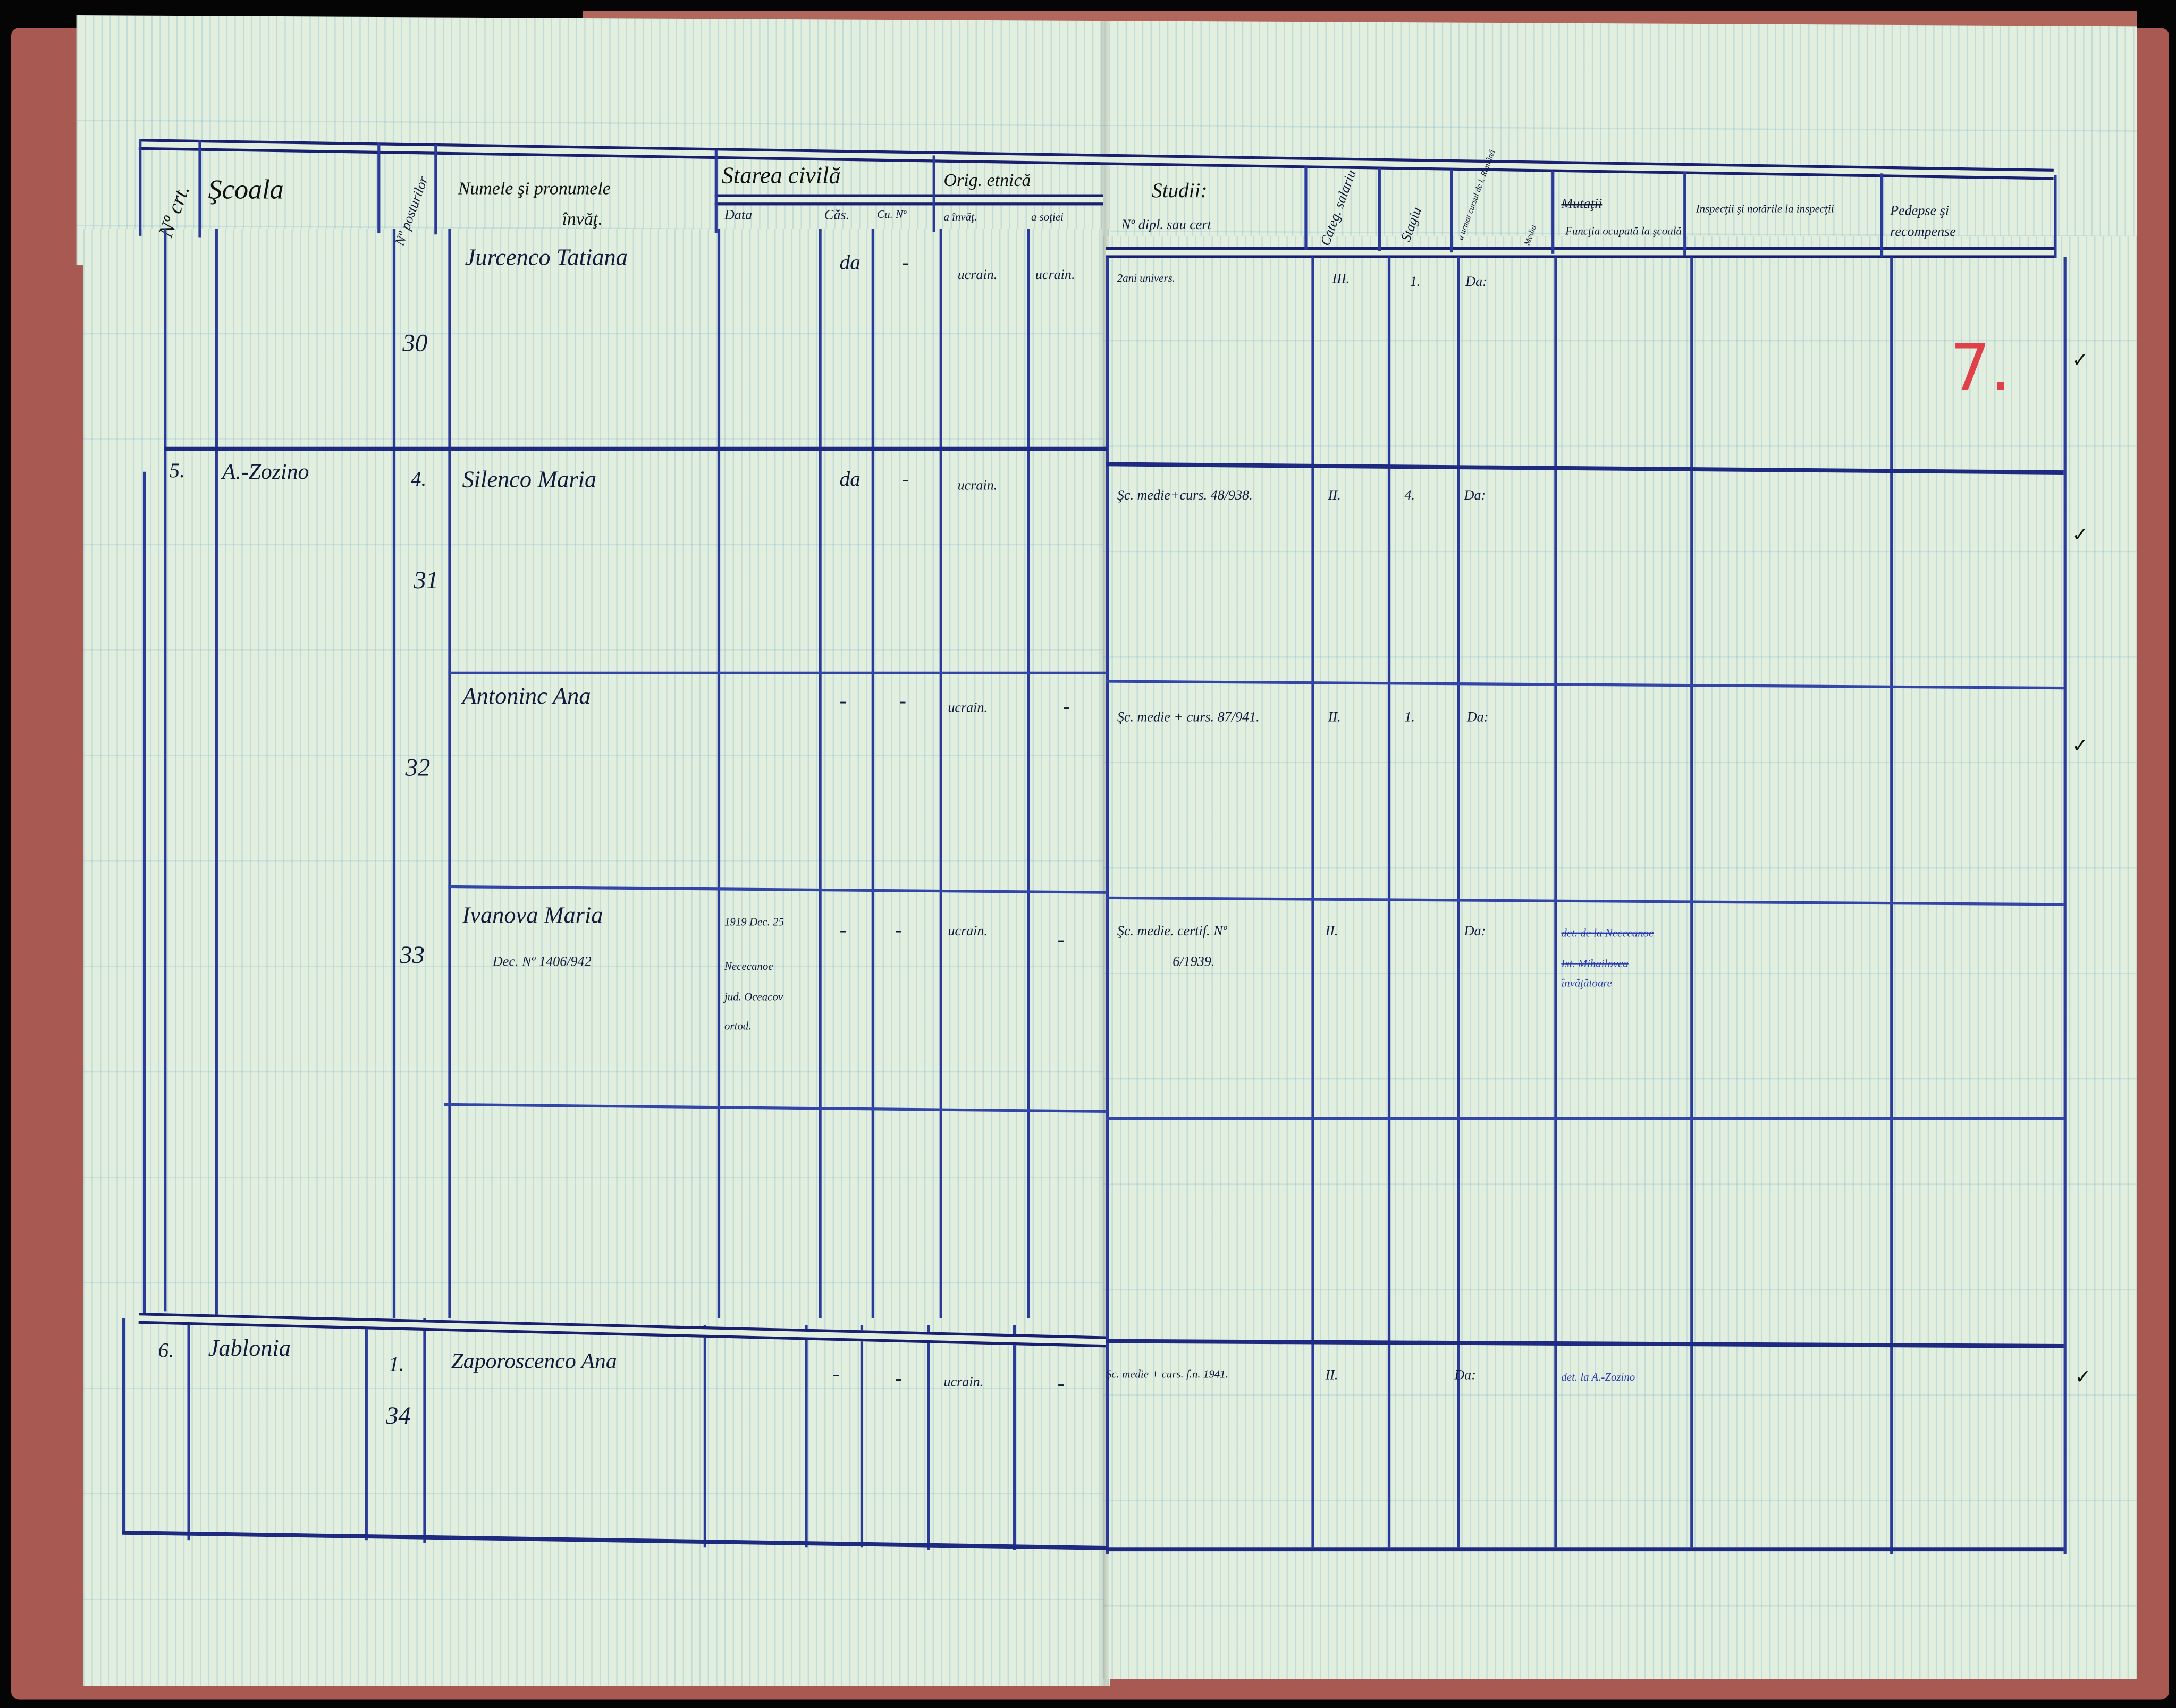  Describe the element at coordinates (249, 1348) in the screenshot. I see `school-name: Jablonia` at that location.